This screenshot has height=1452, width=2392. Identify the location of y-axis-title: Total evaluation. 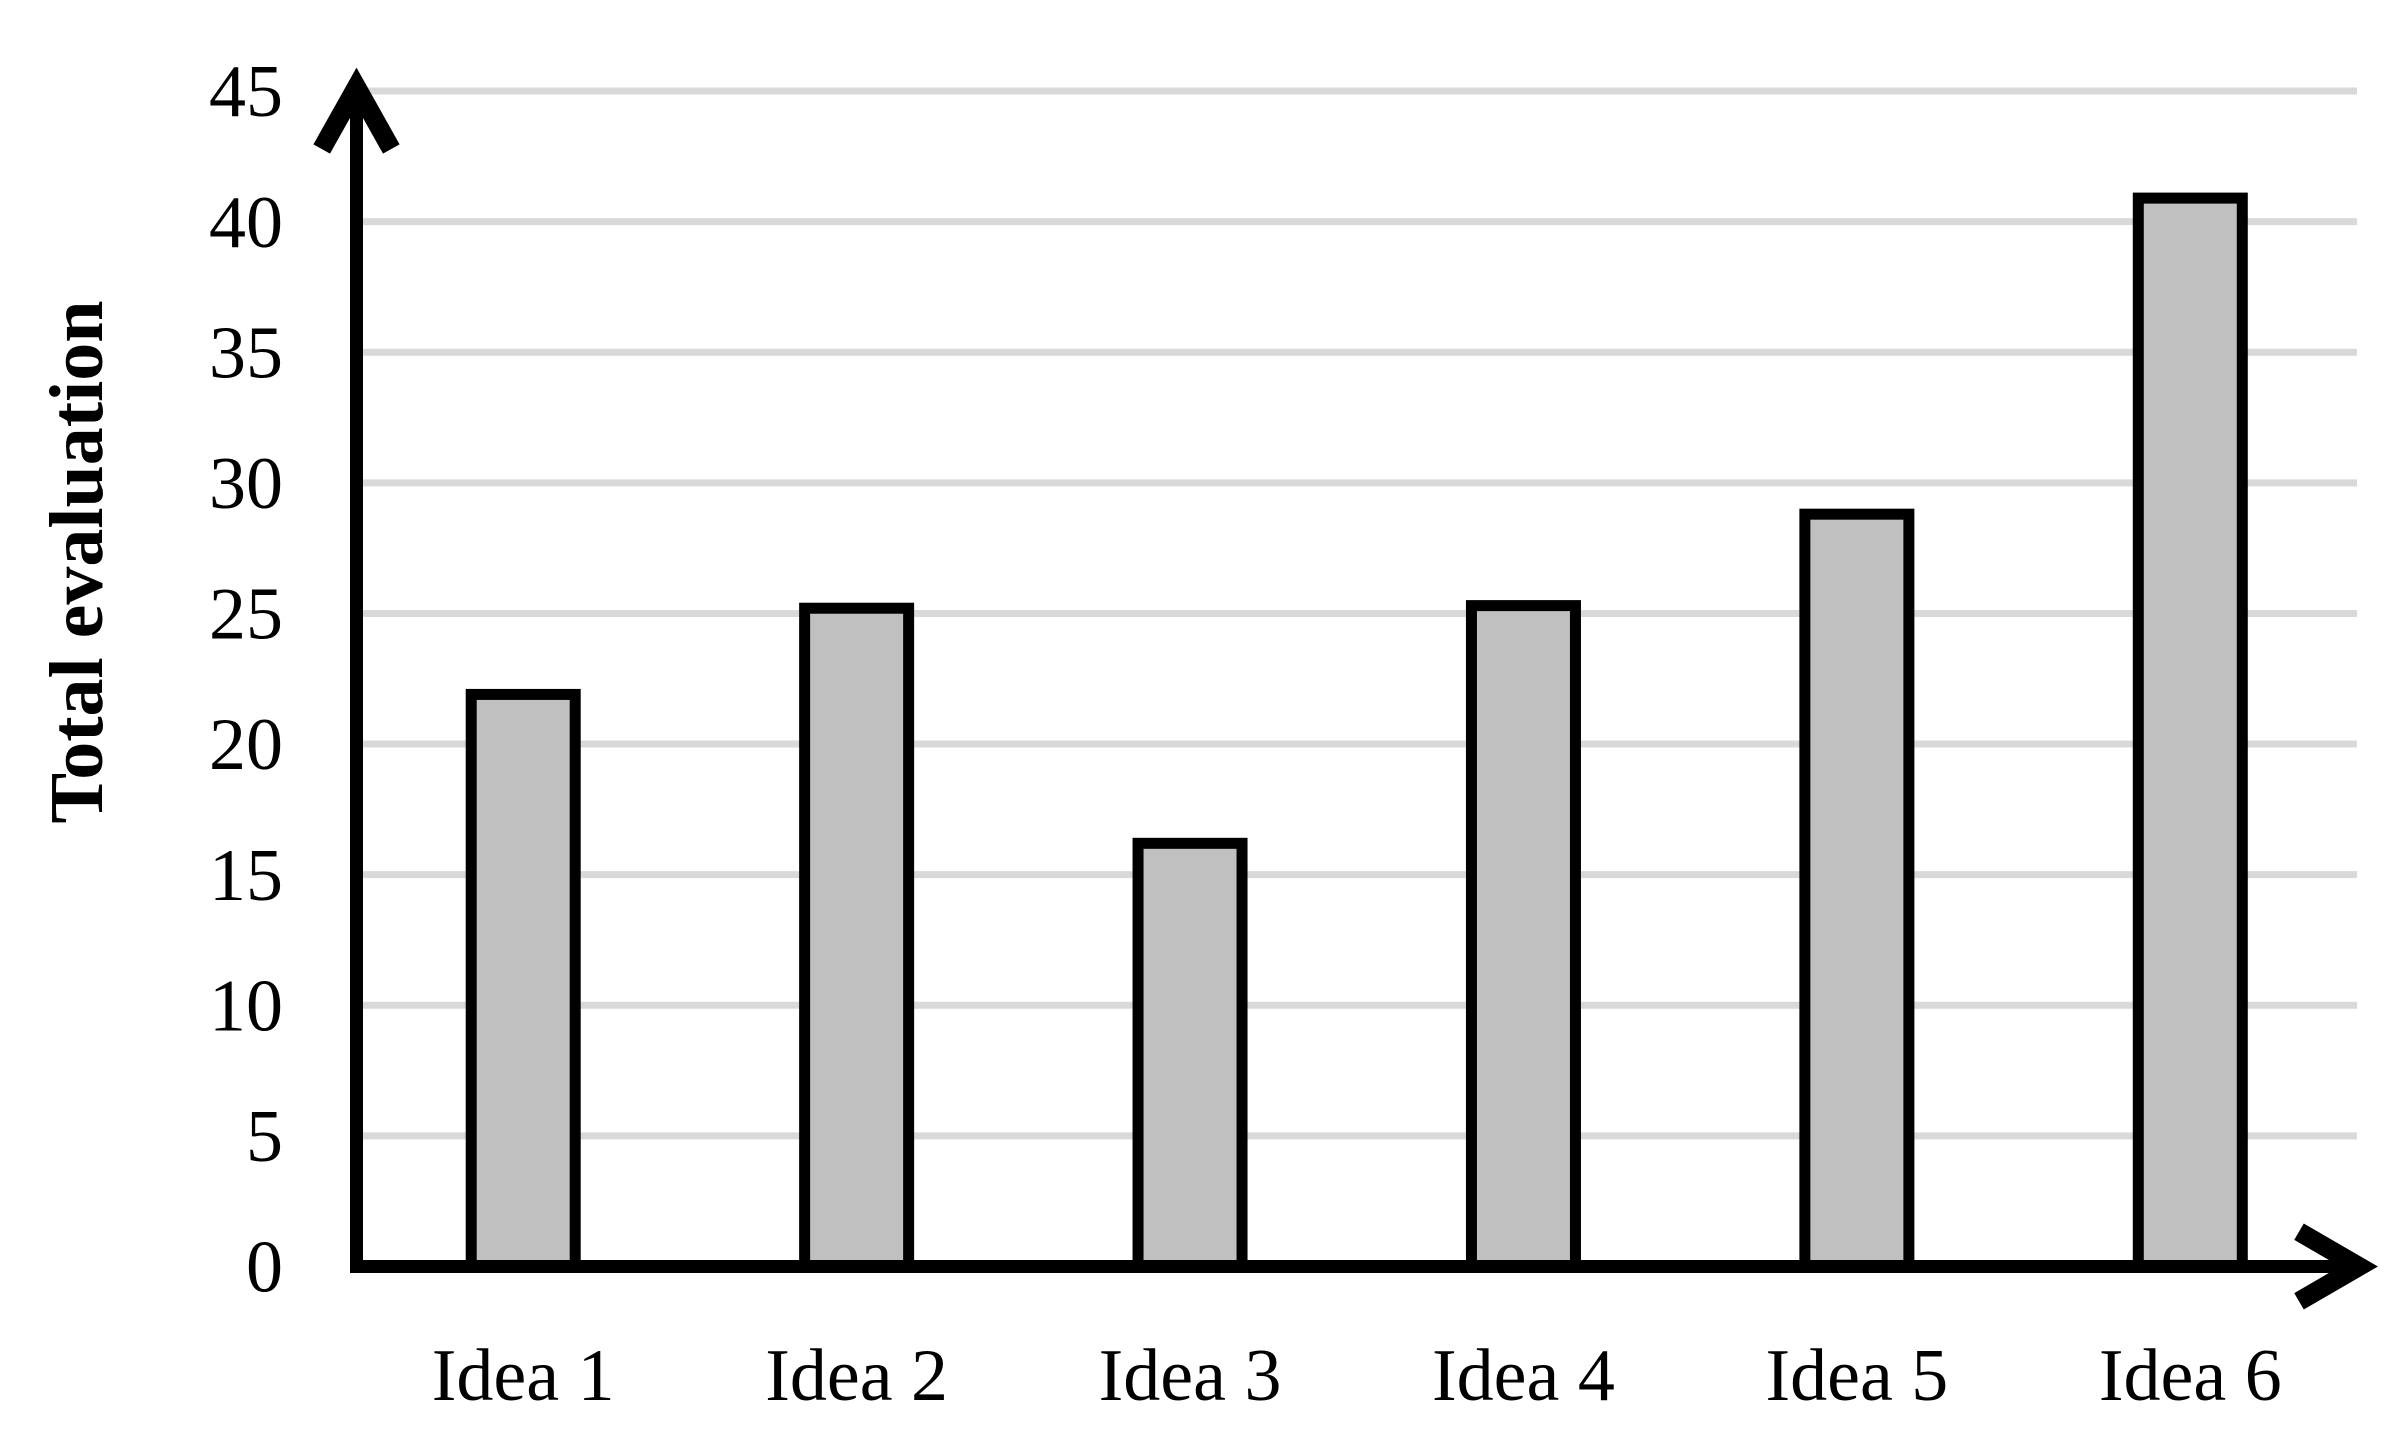
(77, 562).